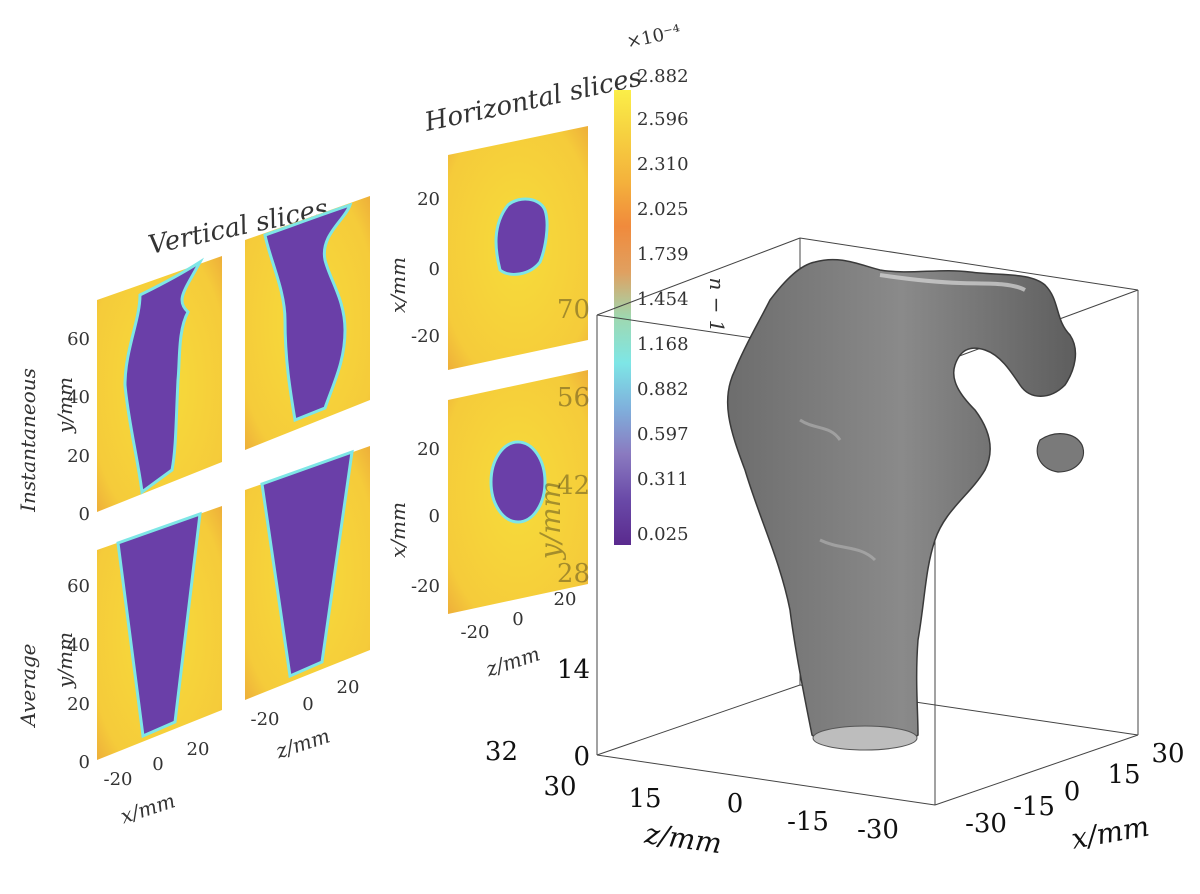 This screenshot has height=894, width=1200. What do you see at coordinates (532, 100) in the screenshot?
I see `horizontal-slices-title: Horizontal slices` at bounding box center [532, 100].